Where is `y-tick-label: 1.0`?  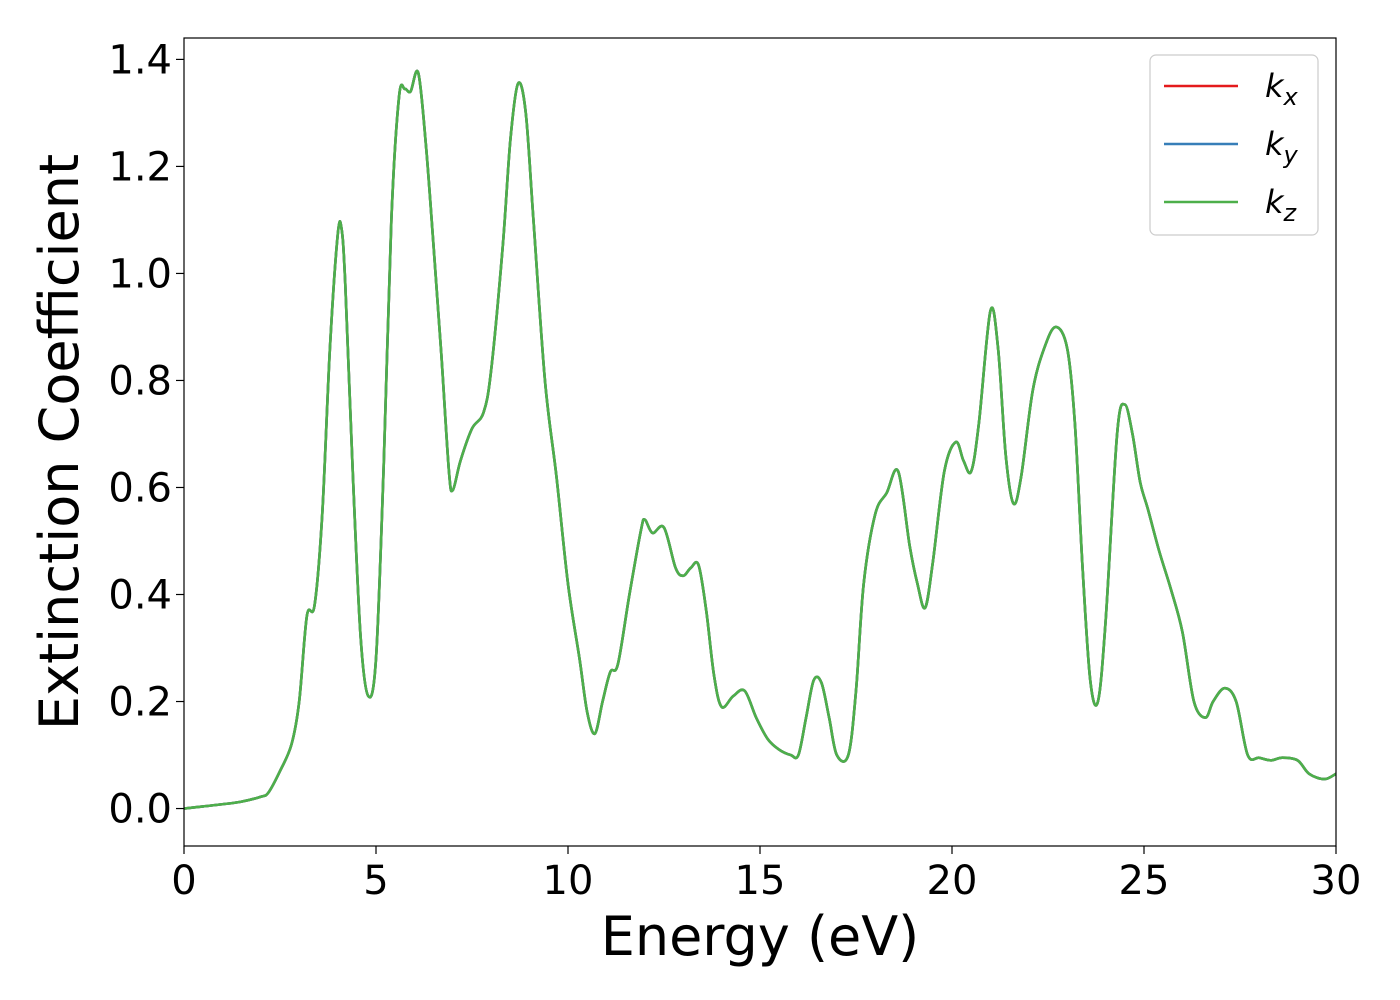 y-tick-label: 1.0 is located at coordinates (140, 274).